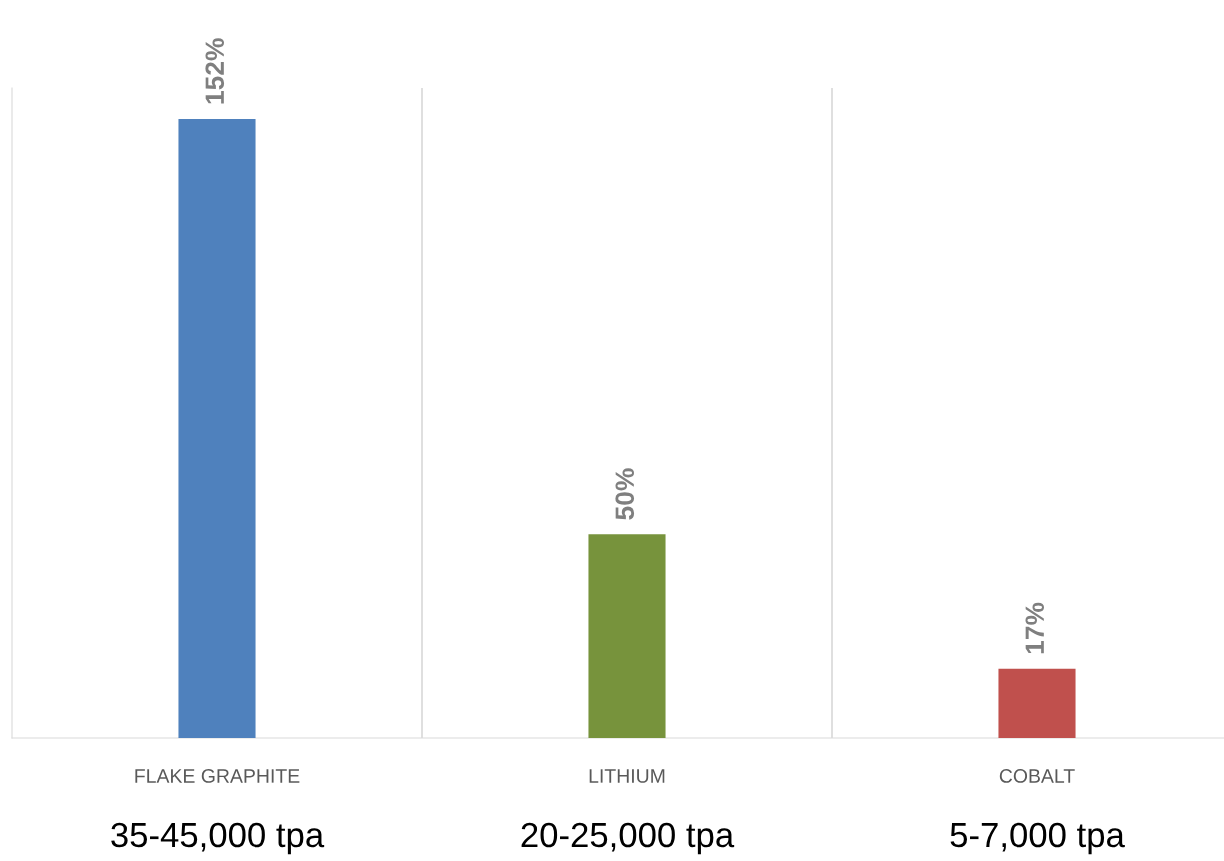  Describe the element at coordinates (625, 494) in the screenshot. I see `data-label: 50%` at that location.